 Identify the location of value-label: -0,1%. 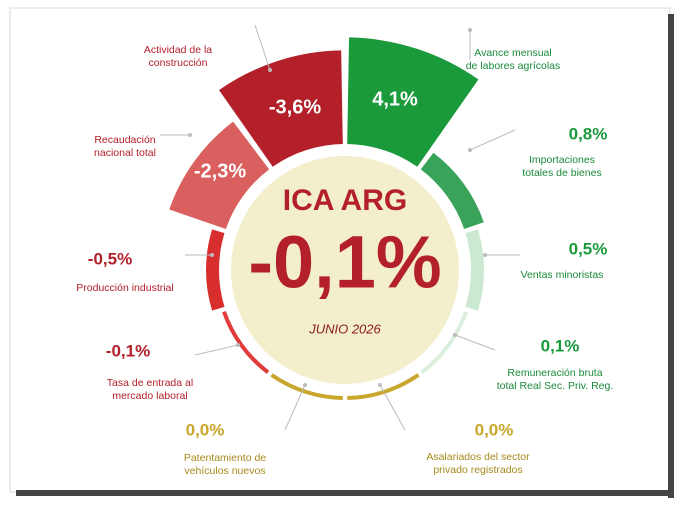
(128, 350).